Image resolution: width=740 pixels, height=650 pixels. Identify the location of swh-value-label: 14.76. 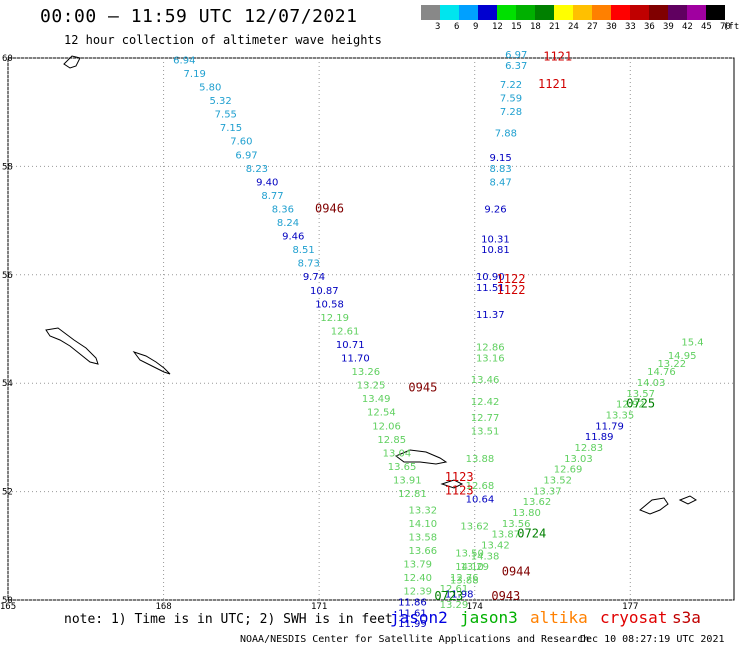
(661, 372).